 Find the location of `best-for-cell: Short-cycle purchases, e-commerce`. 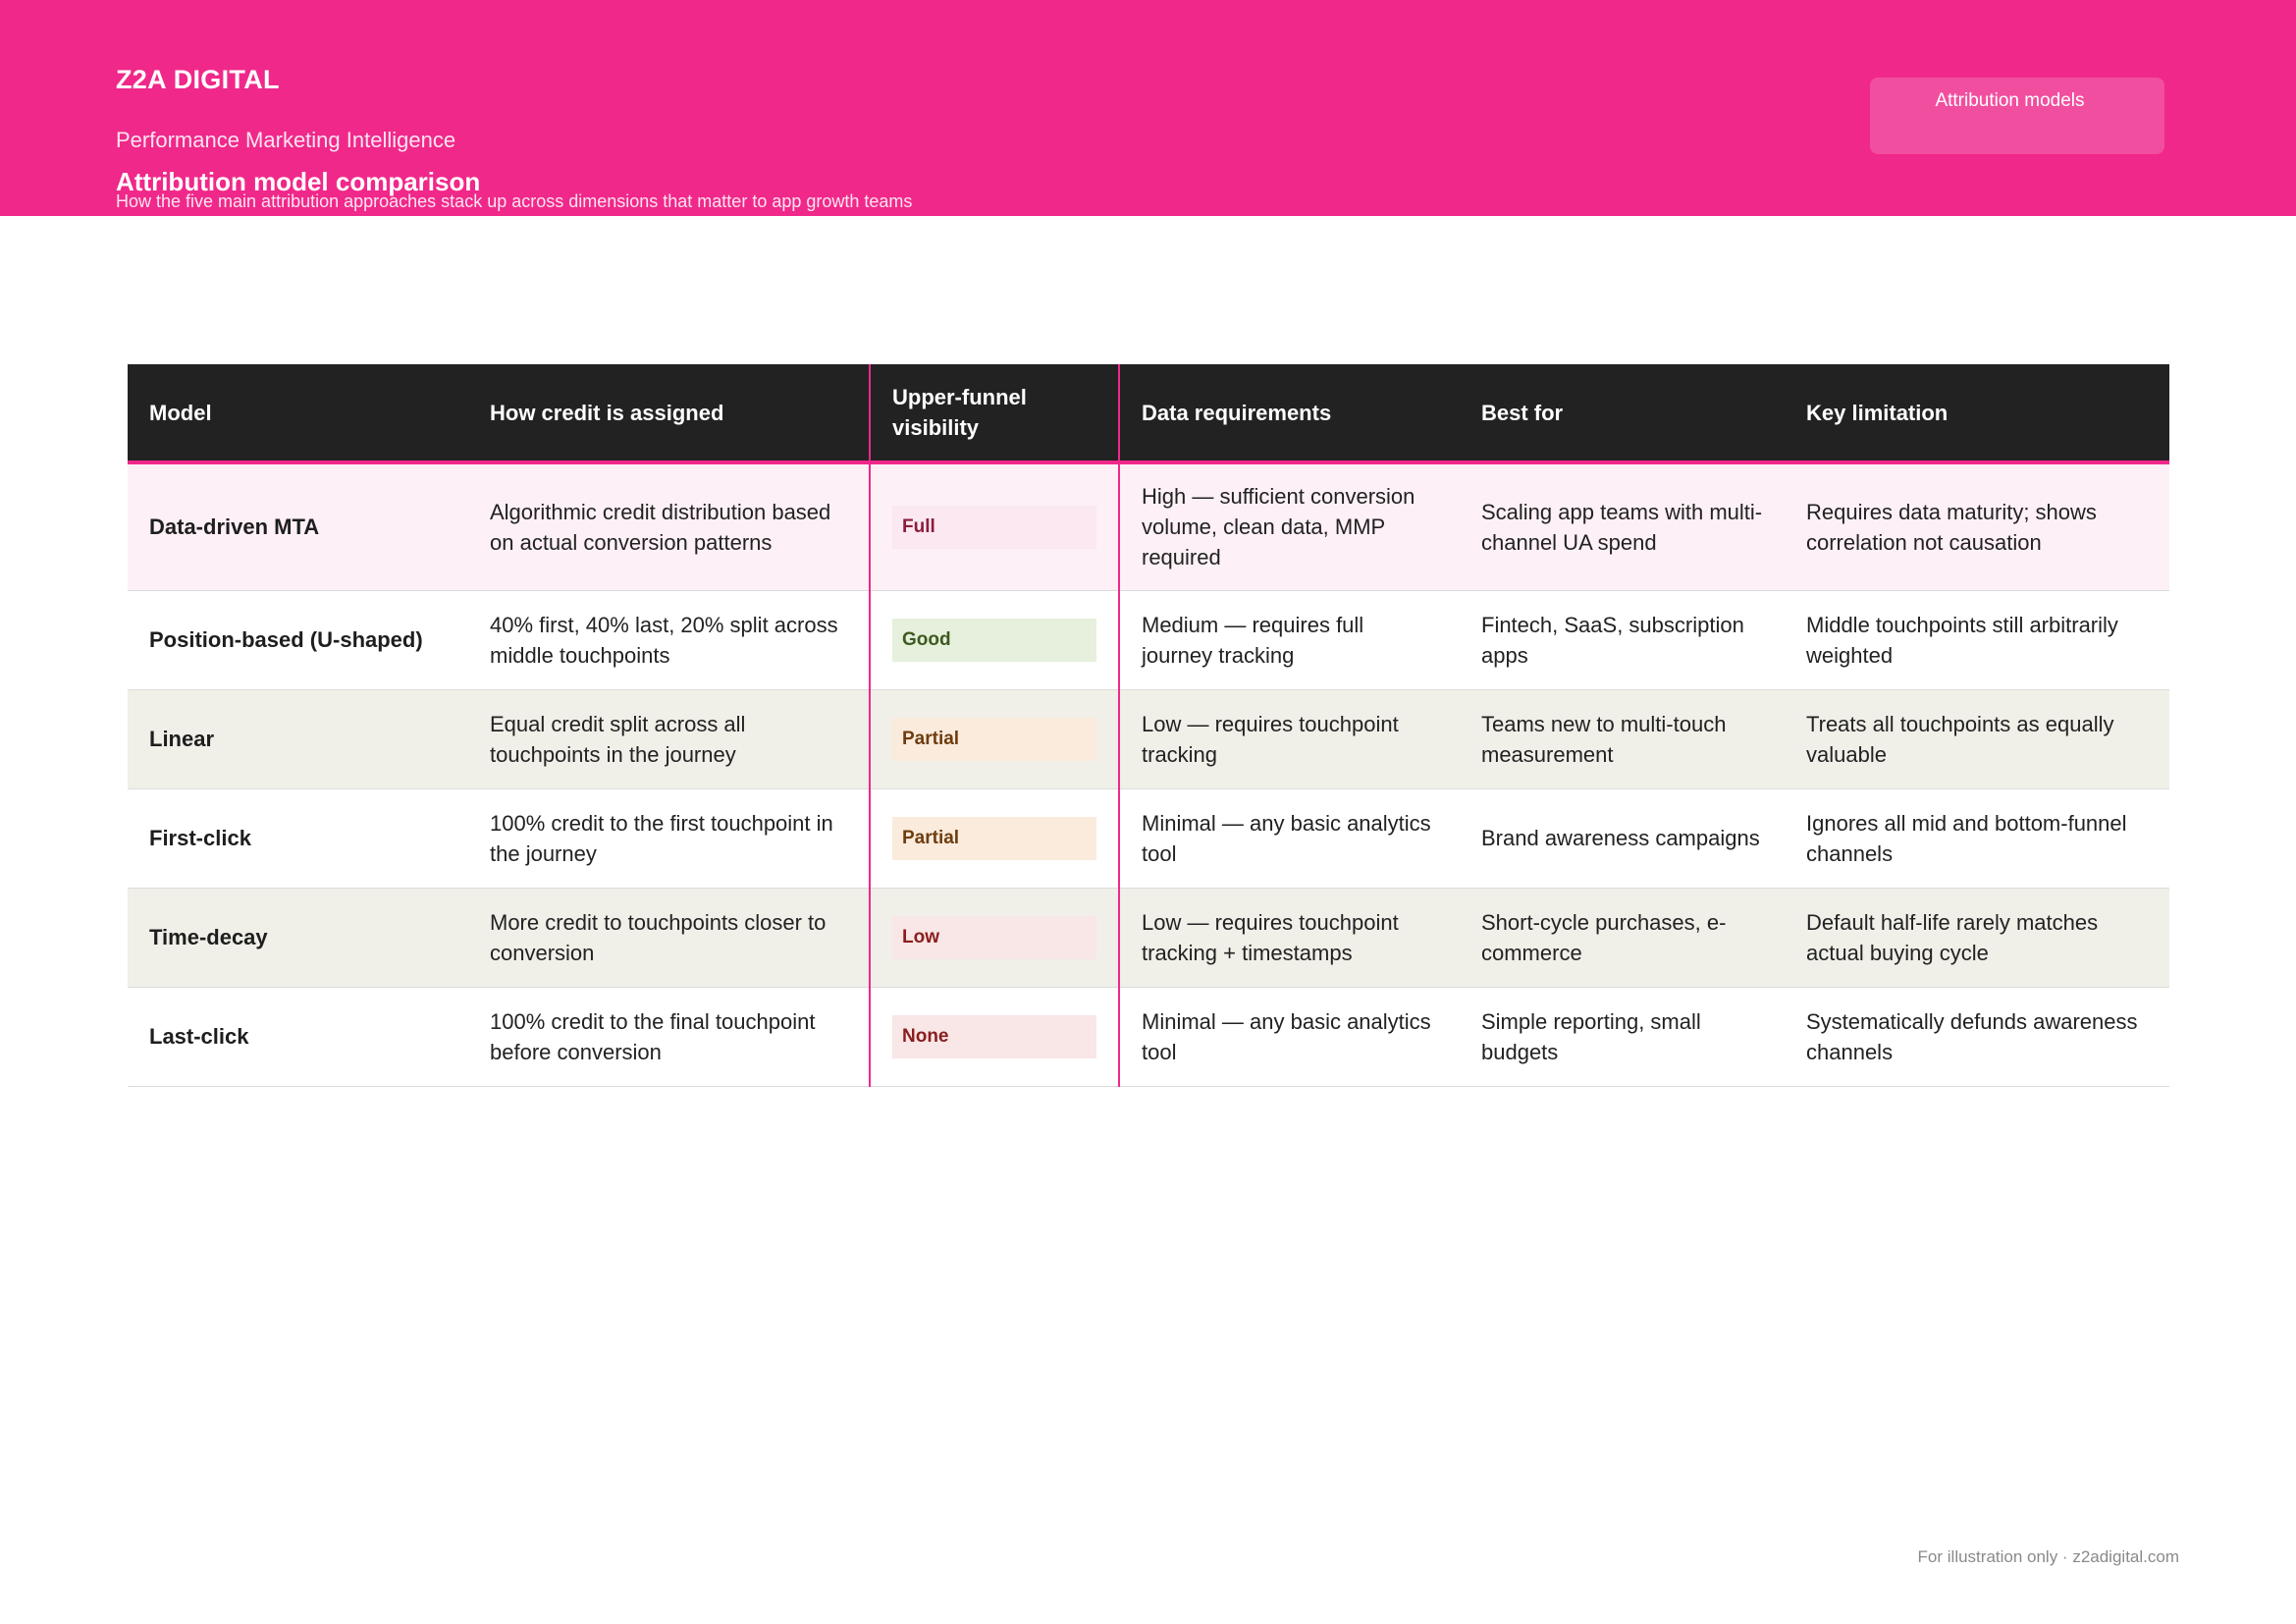

best-for-cell: Short-cycle purchases, e-commerce is located at coordinates (1622, 938).